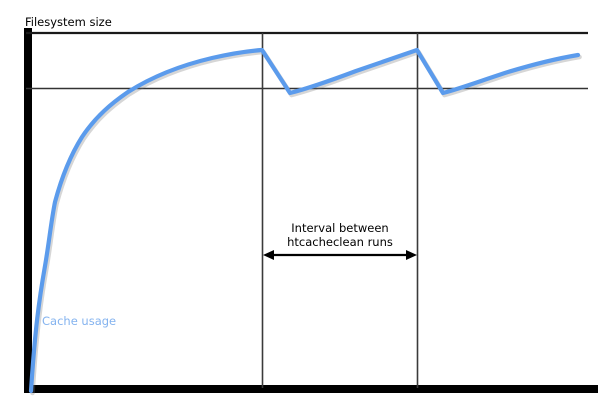 The width and height of the screenshot is (600, 406). I want to click on cache-usage-label: Cache usage, so click(79, 321).